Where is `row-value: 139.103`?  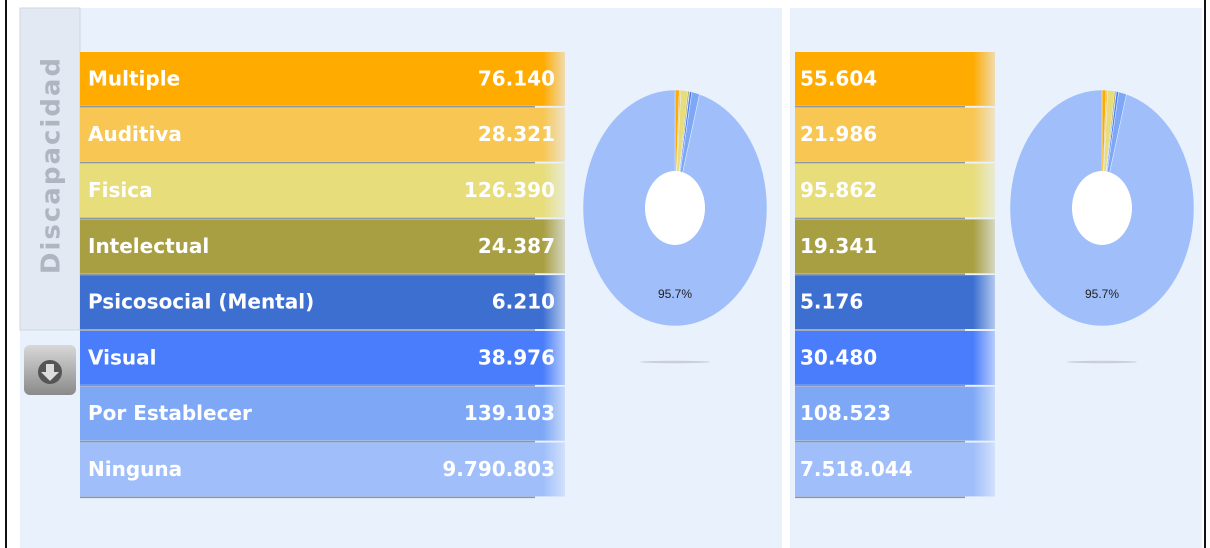
row-value: 139.103 is located at coordinates (509, 413).